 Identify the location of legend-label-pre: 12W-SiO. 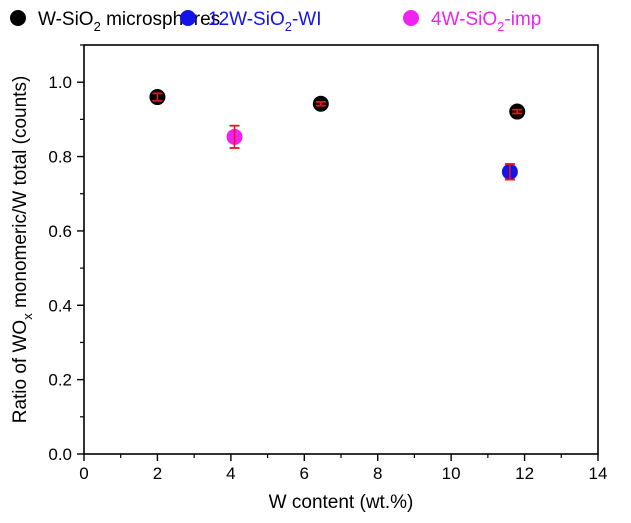
(246, 19).